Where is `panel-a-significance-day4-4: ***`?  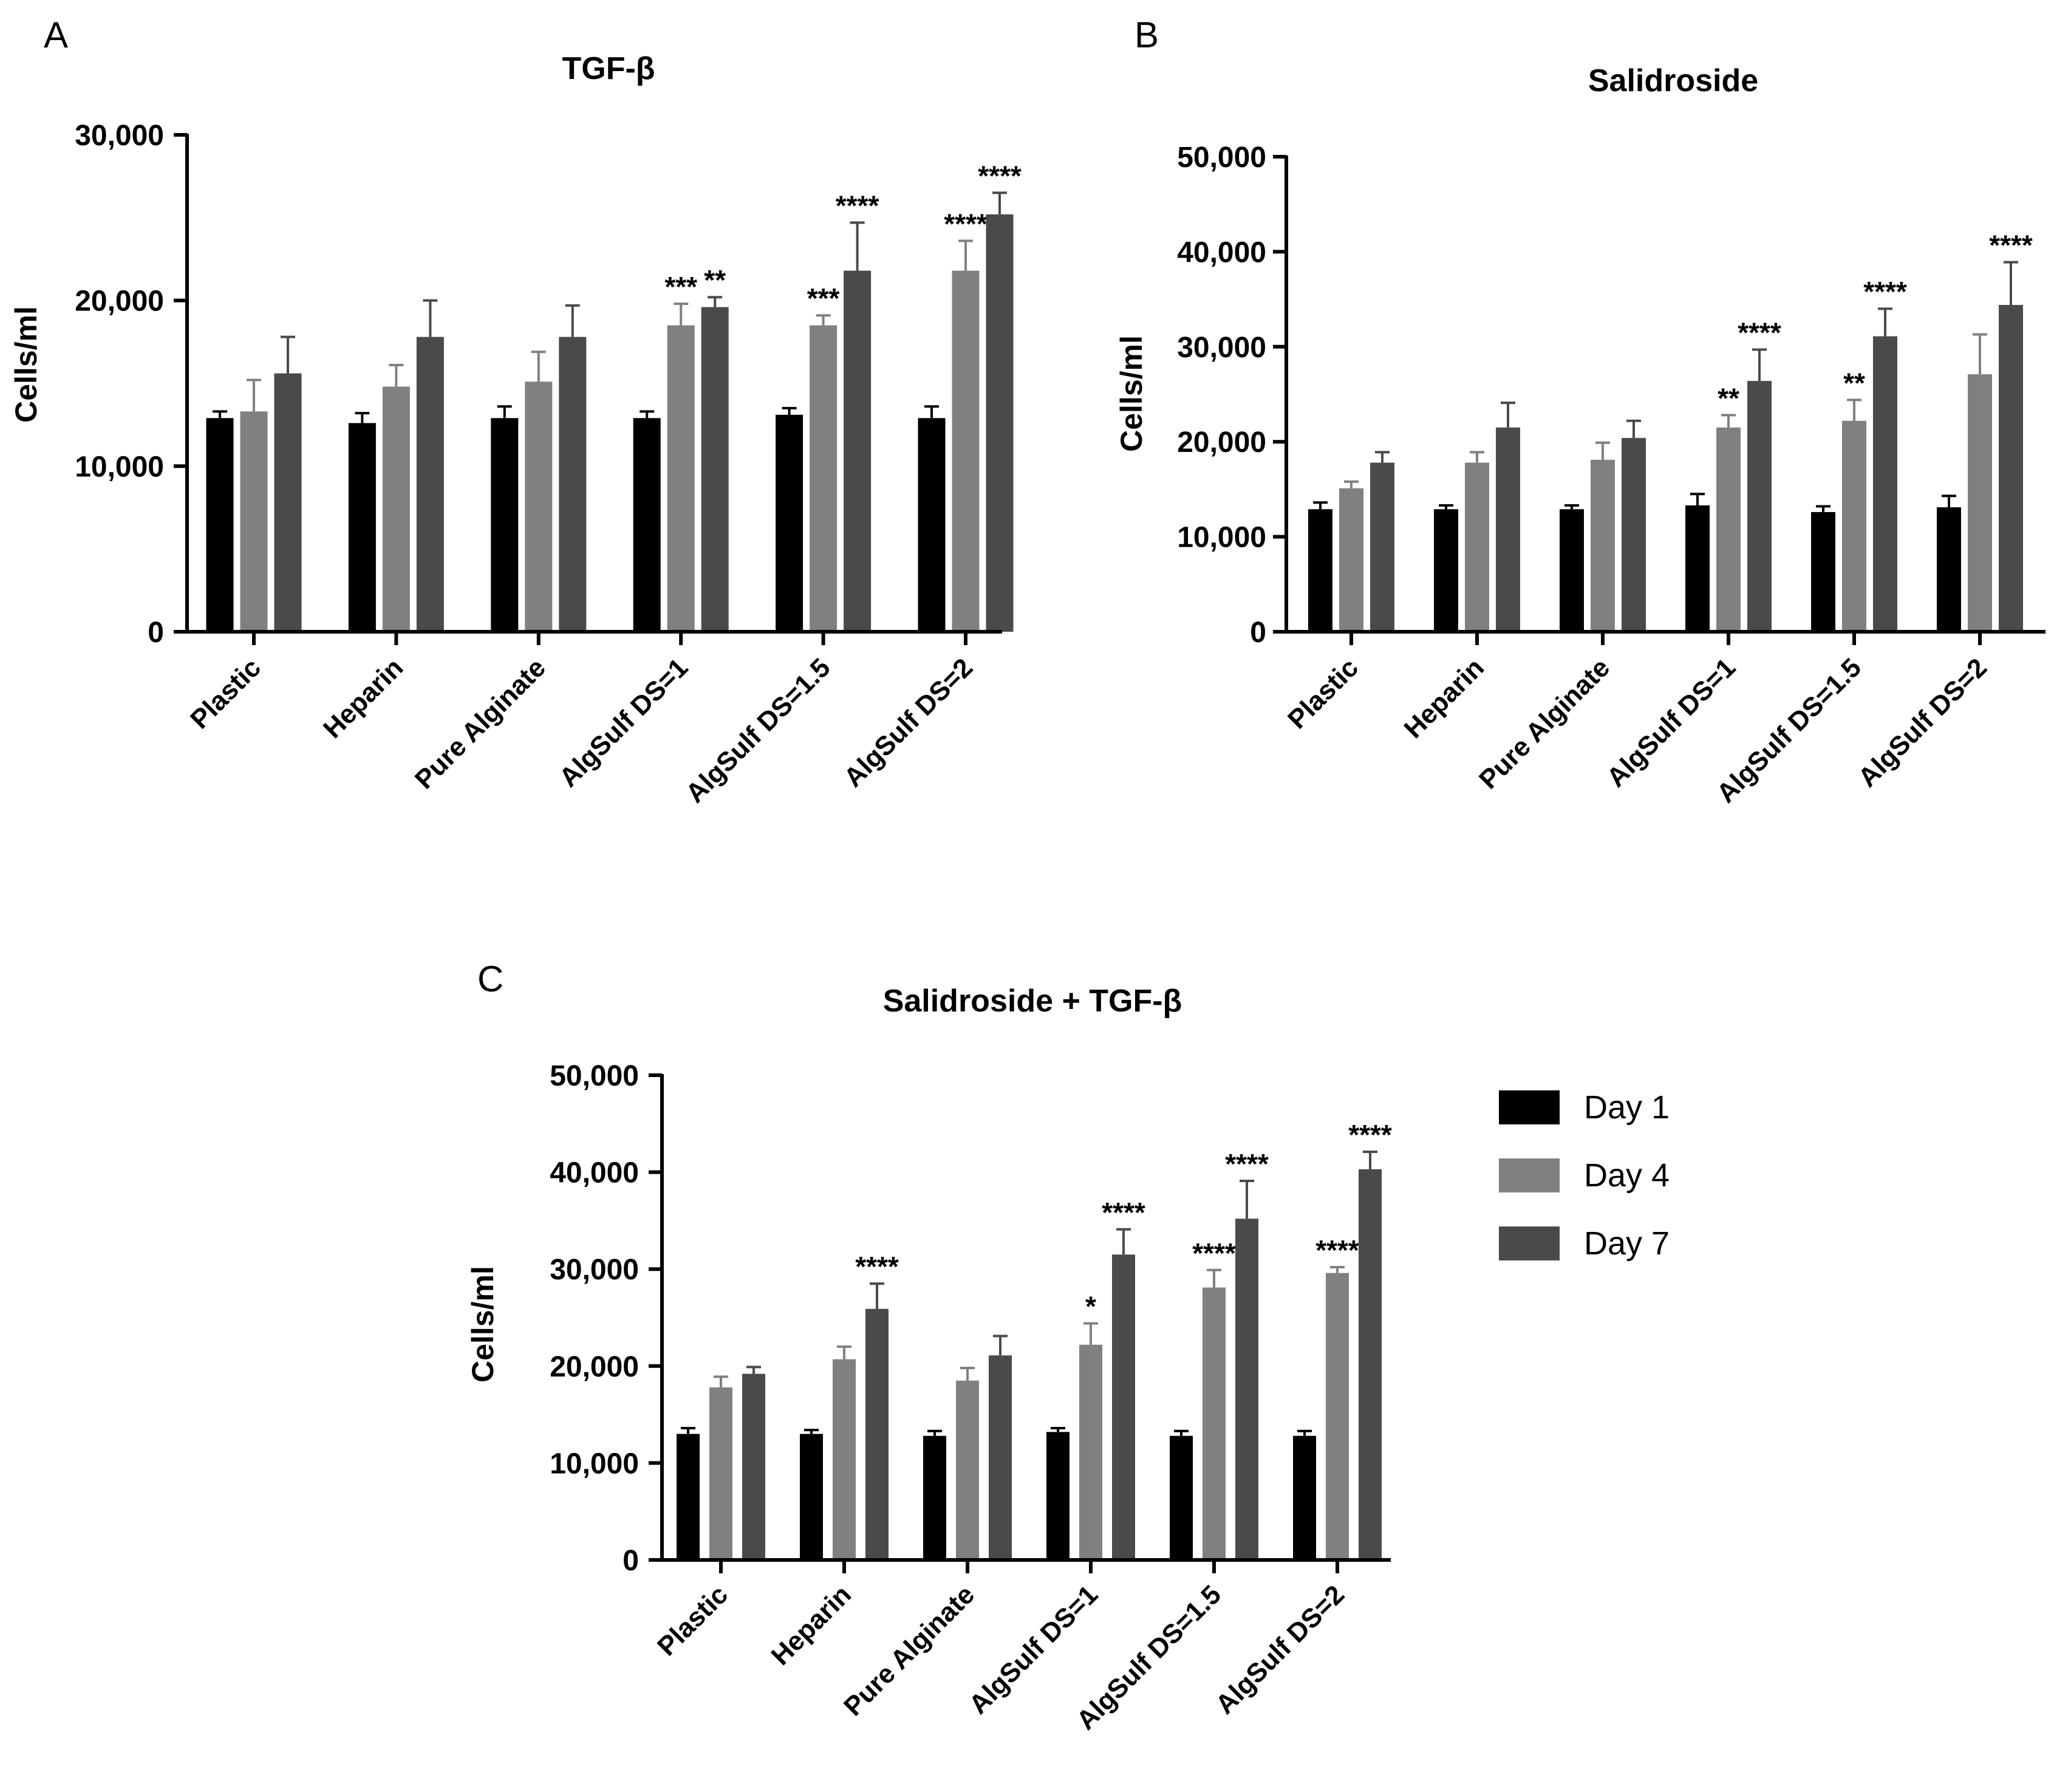 panel-a-significance-day4-4: *** is located at coordinates (824, 298).